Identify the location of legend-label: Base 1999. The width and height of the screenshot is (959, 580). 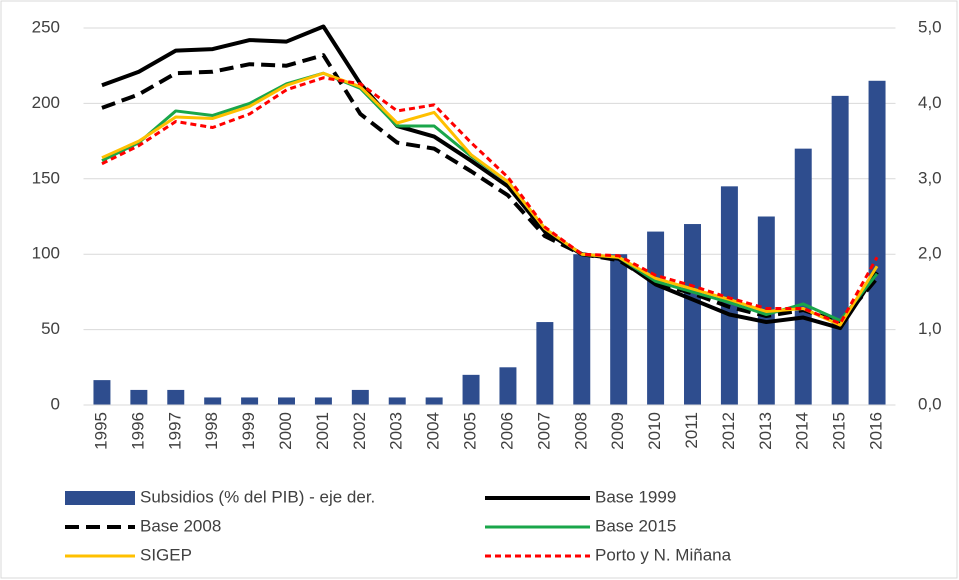
(635, 496).